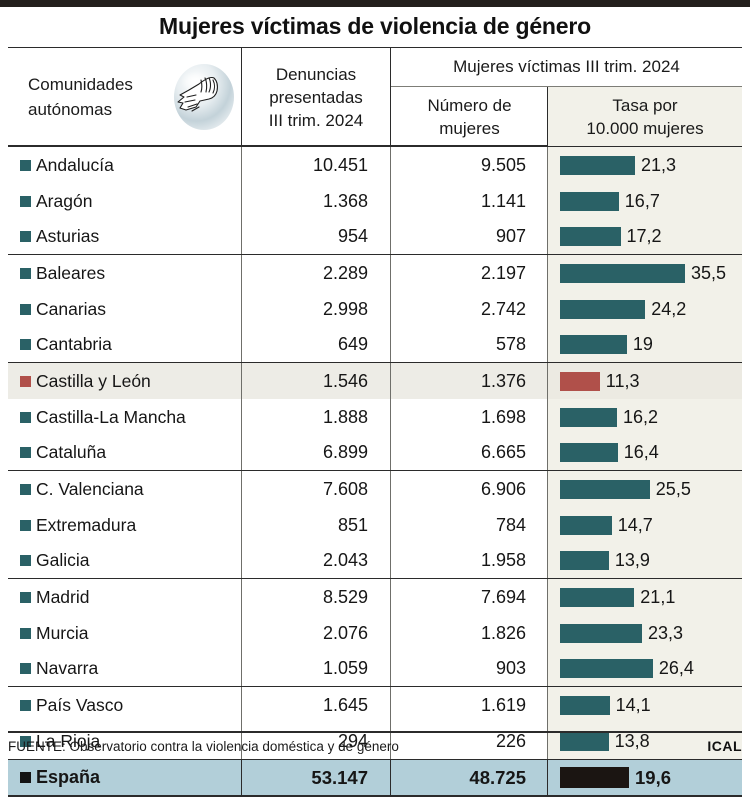  Describe the element at coordinates (71, 452) in the screenshot. I see `region-name: Cataluña` at that location.